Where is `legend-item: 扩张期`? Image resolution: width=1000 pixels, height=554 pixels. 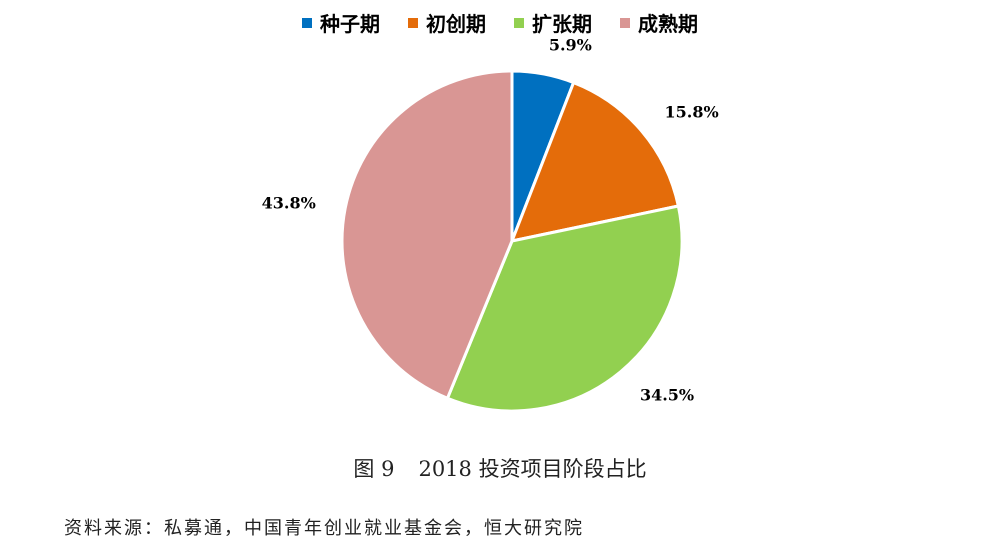 legend-item: 扩张期 is located at coordinates (553, 22).